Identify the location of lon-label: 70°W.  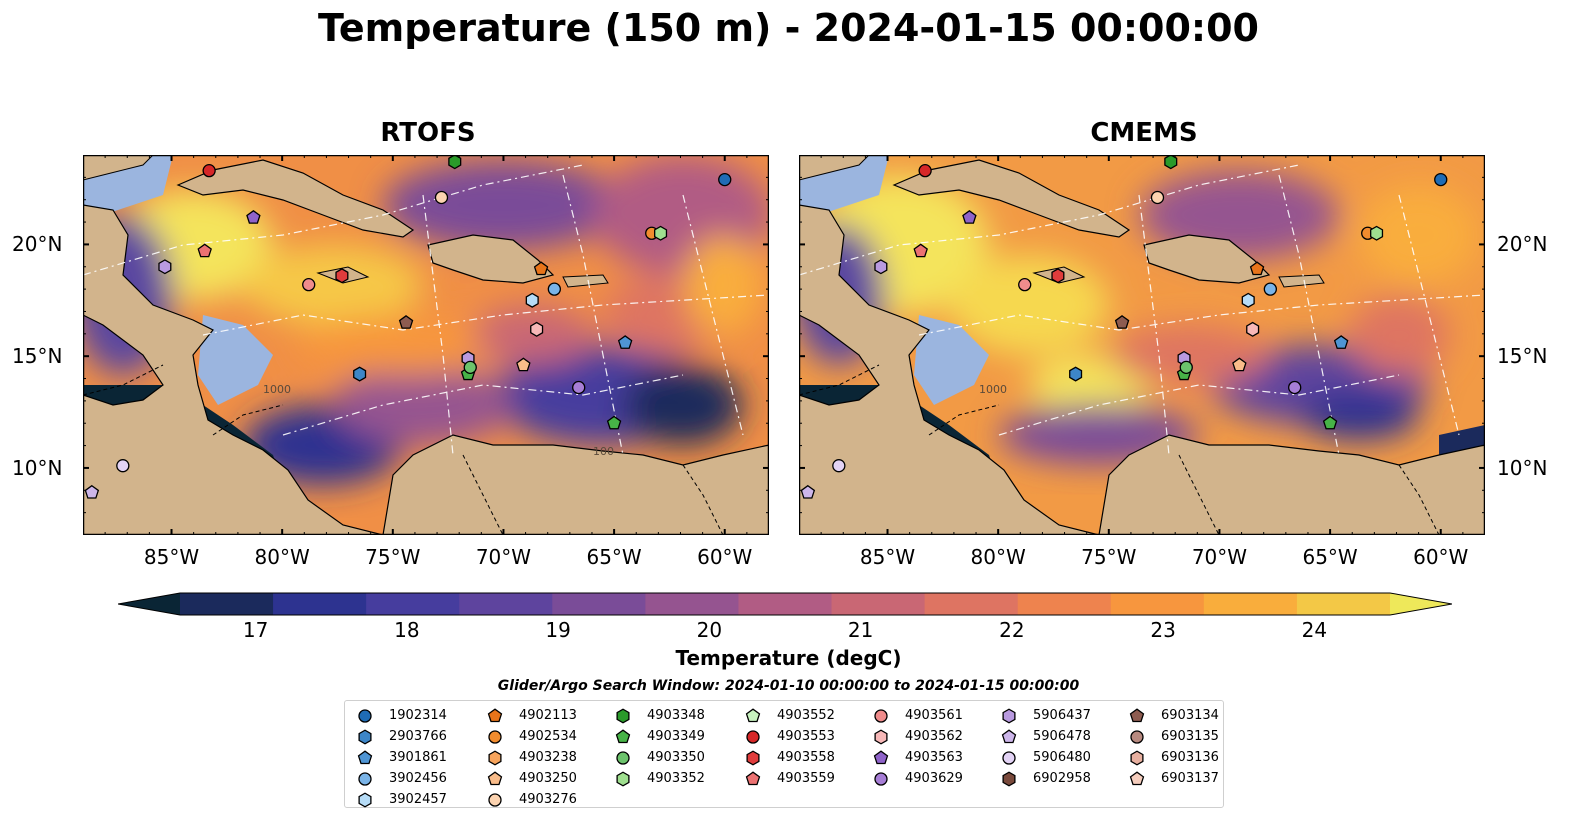
(1219, 557).